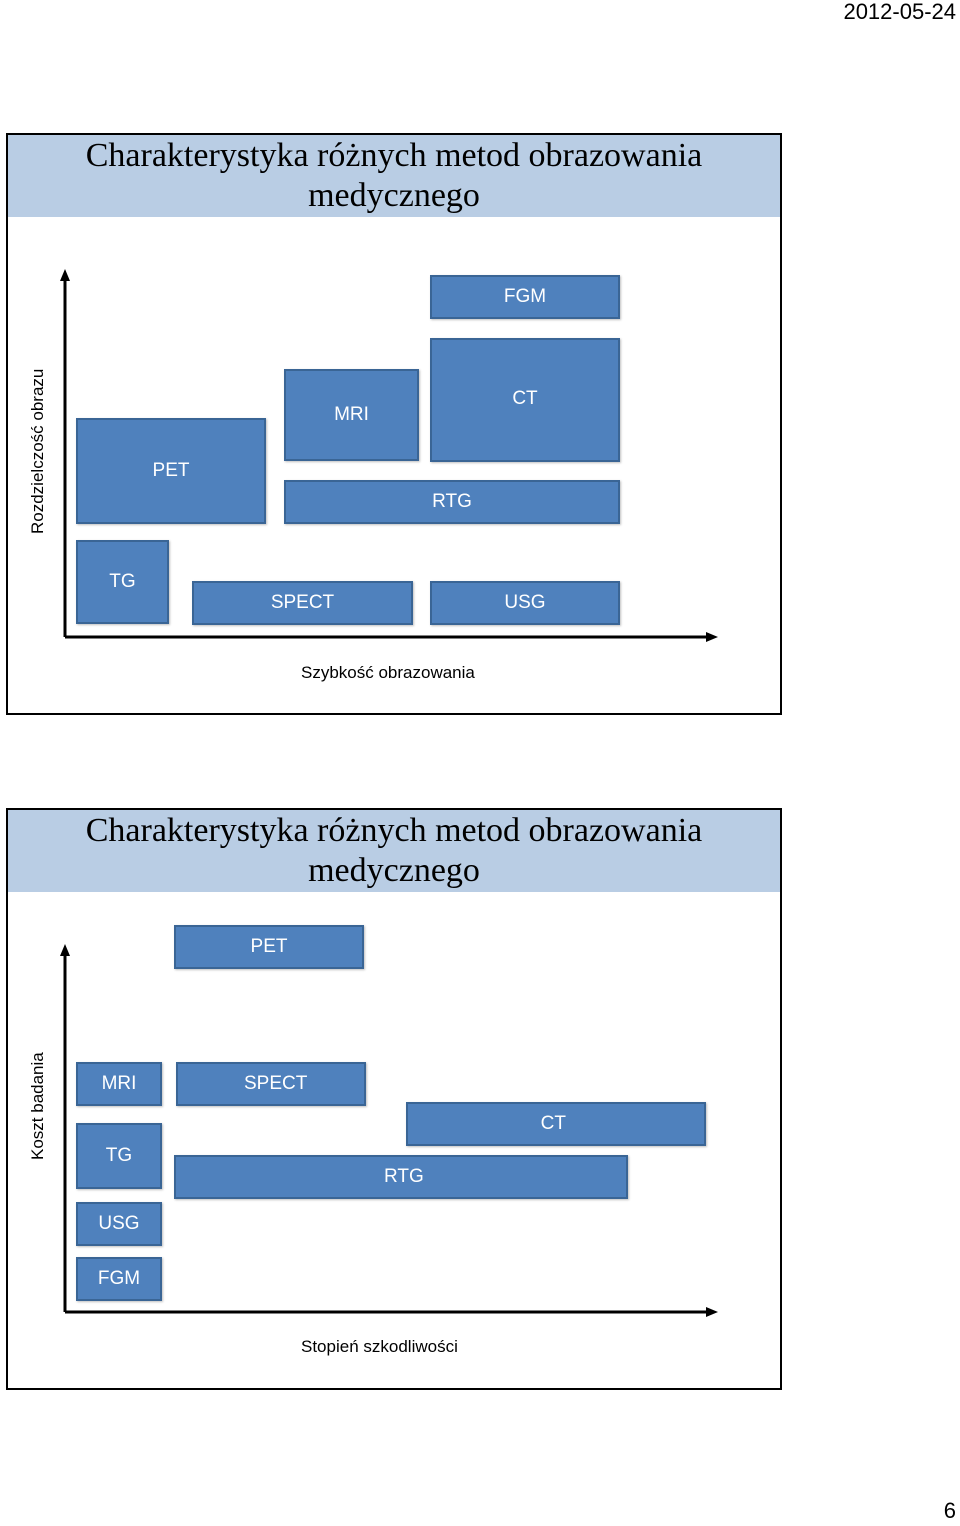 The image size is (960, 1526). Describe the element at coordinates (388, 672) in the screenshot. I see `x-axis-label: Szybkość obrazowania` at that location.